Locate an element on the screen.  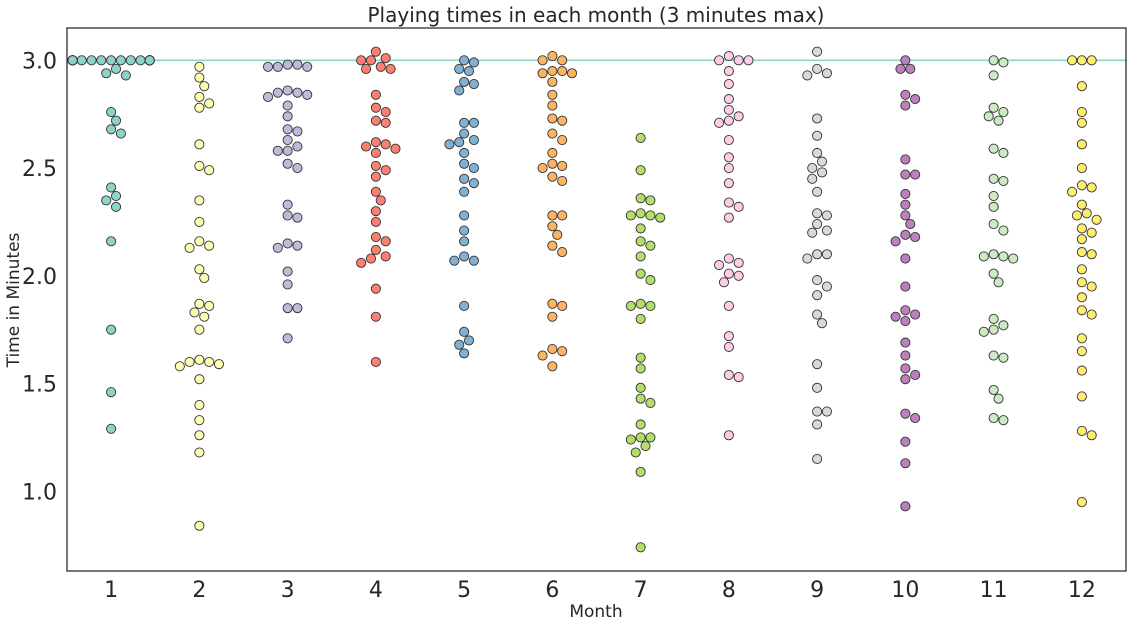
x-tick-label: 8 is located at coordinates (729, 590).